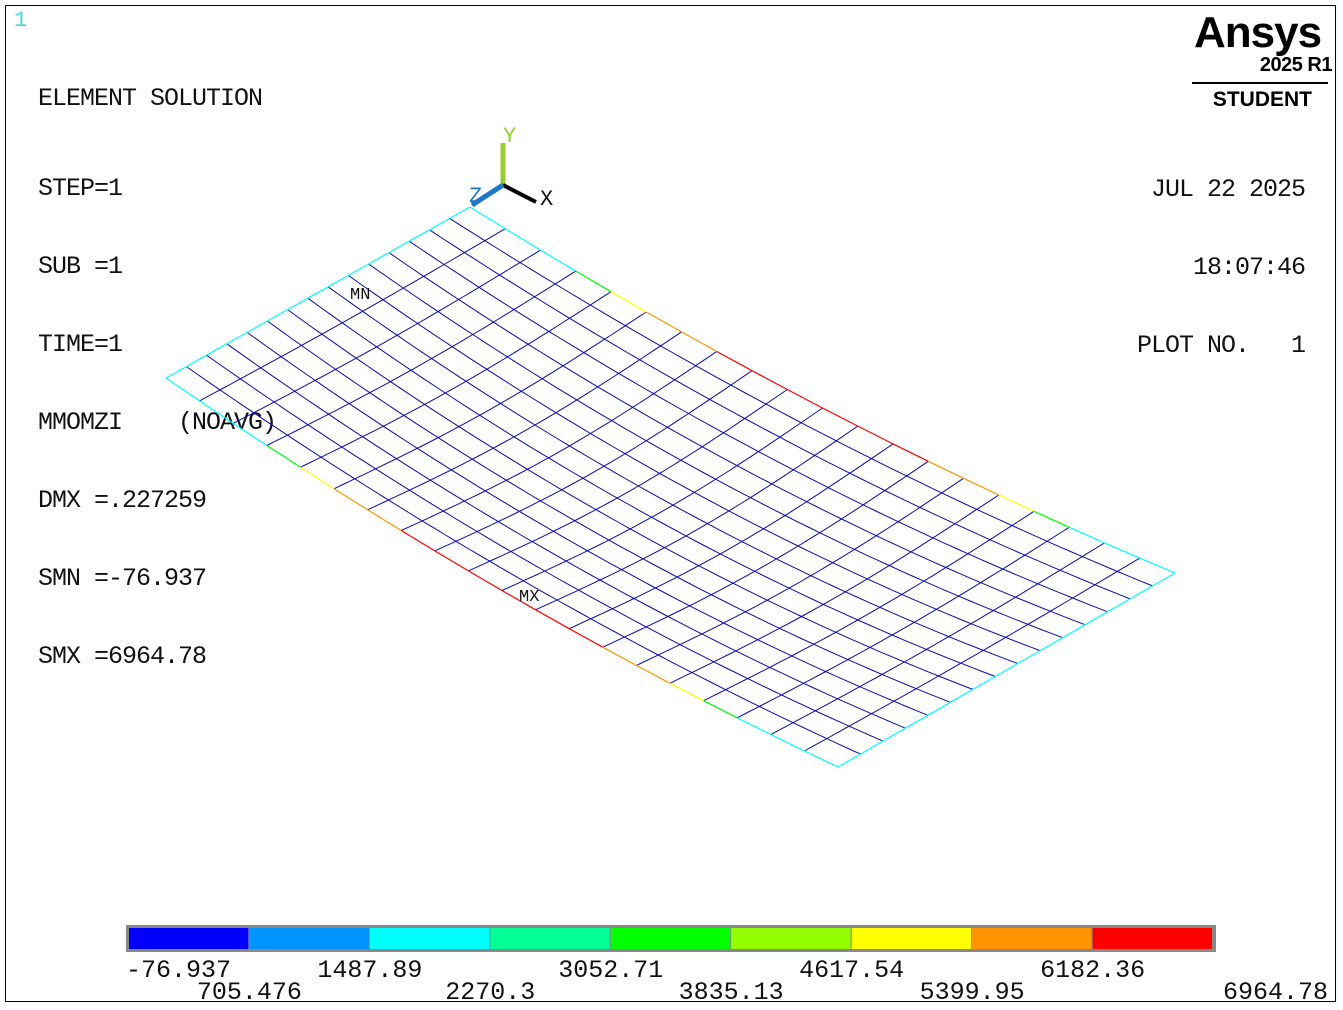  What do you see at coordinates (851, 970) in the screenshot?
I see `legend-label: 4617.54` at bounding box center [851, 970].